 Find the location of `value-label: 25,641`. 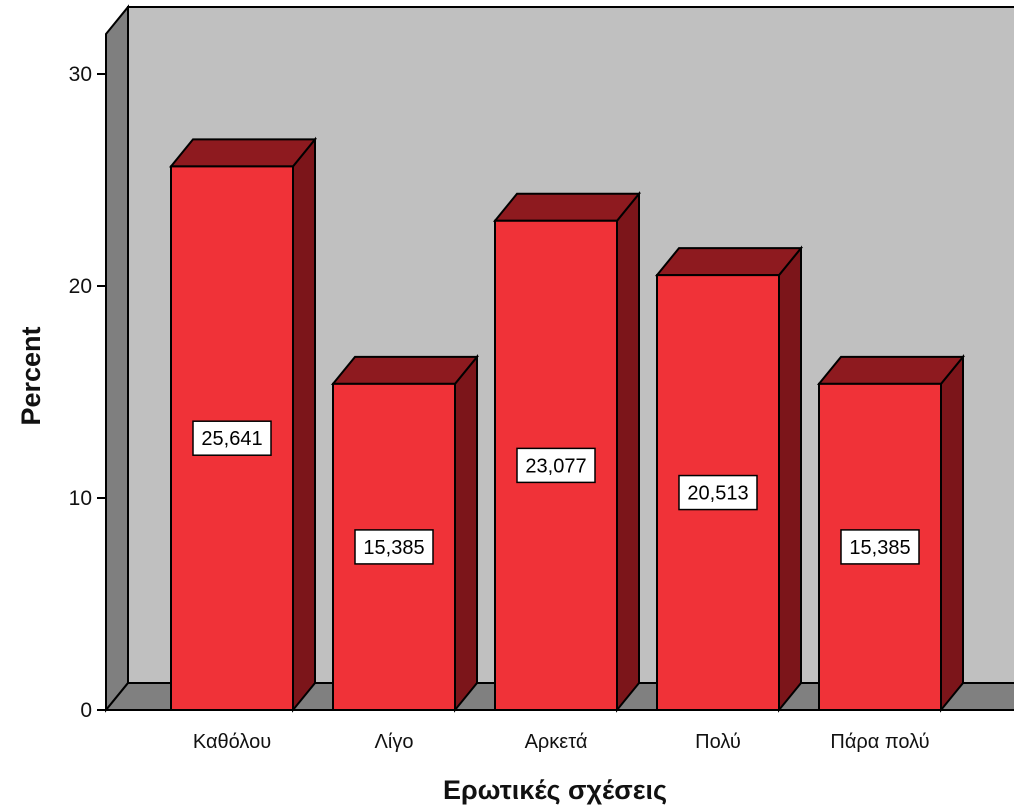

value-label: 25,641 is located at coordinates (231, 439).